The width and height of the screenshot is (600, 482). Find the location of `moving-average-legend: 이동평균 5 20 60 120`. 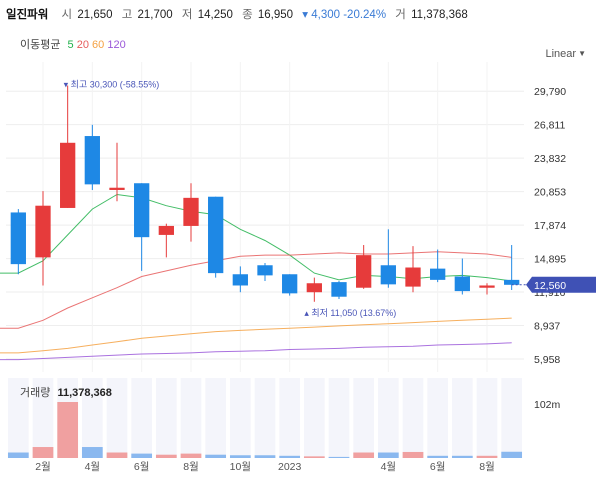

moving-average-legend: 이동평균 5 20 60 120 is located at coordinates (73, 44).